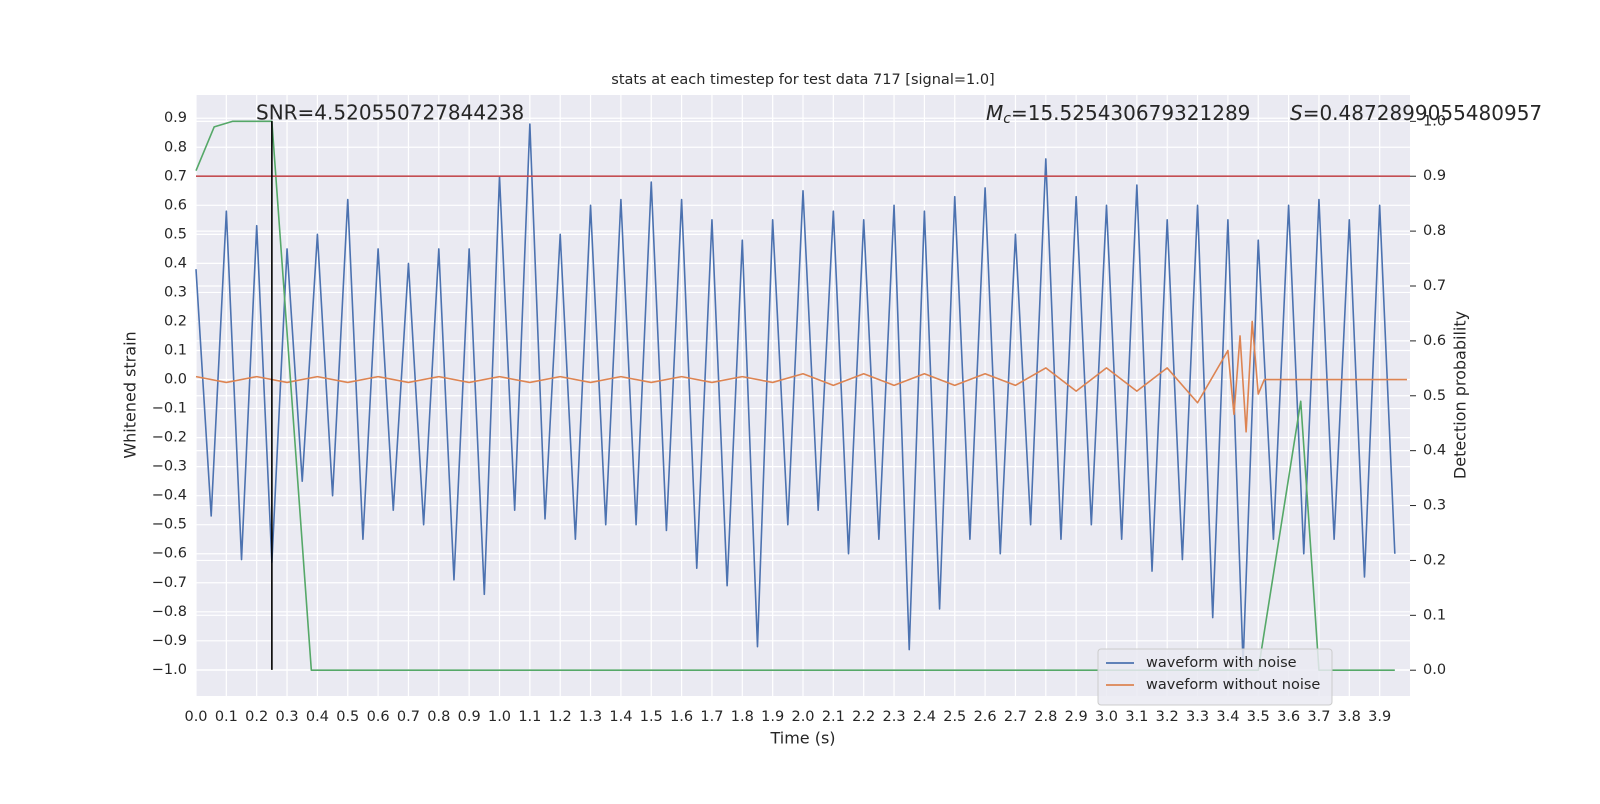 This screenshot has width=1600, height=804. What do you see at coordinates (1434, 231) in the screenshot?
I see `y2-tick-label: 0.8` at bounding box center [1434, 231].